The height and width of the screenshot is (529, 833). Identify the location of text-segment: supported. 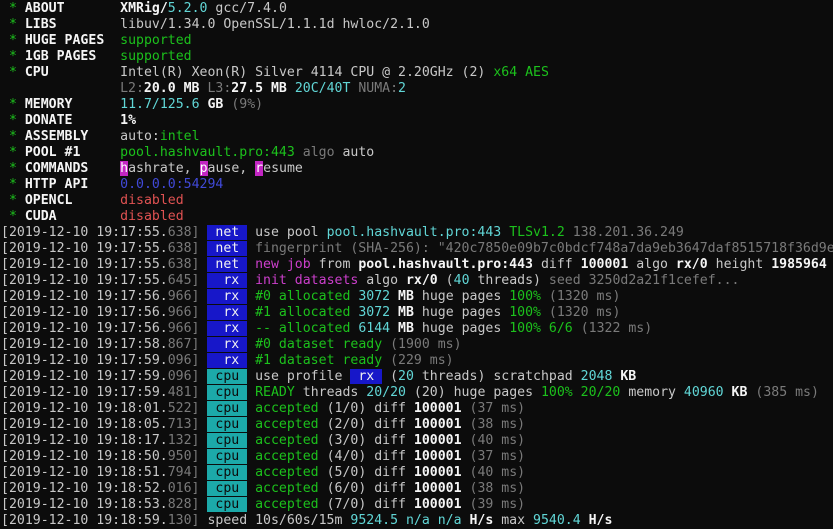
(156, 56).